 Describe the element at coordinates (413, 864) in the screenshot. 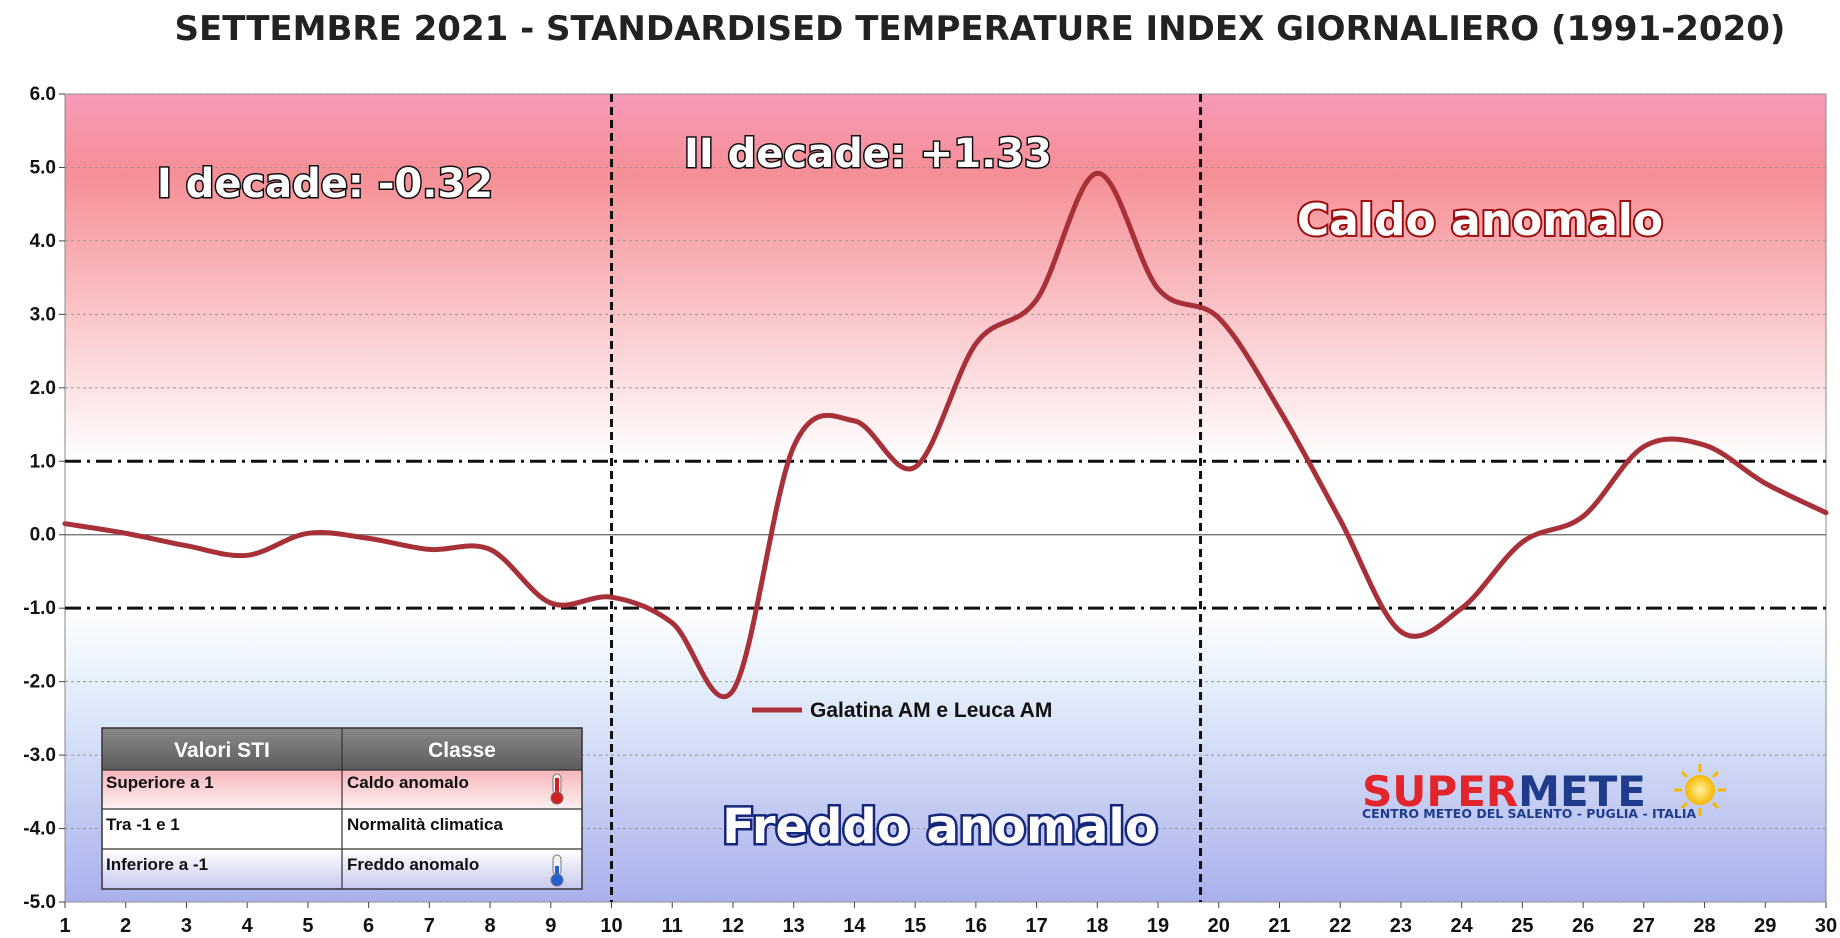

I see `table-cell-class: Freddo anomalo` at that location.